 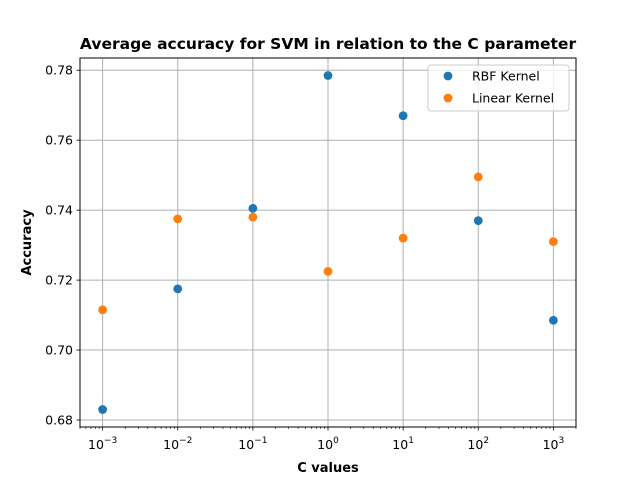 I want to click on legend-box, so click(x=498, y=88).